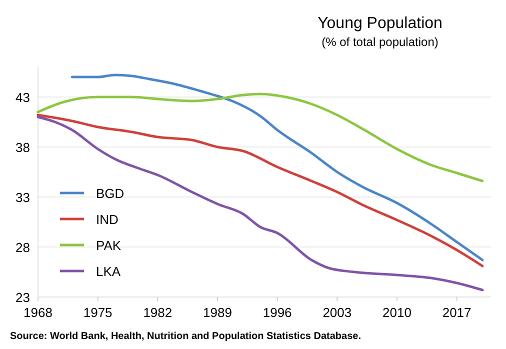 This screenshot has height=349, width=506. Describe the element at coordinates (23, 297) in the screenshot. I see `y-tick-label: 23` at that location.